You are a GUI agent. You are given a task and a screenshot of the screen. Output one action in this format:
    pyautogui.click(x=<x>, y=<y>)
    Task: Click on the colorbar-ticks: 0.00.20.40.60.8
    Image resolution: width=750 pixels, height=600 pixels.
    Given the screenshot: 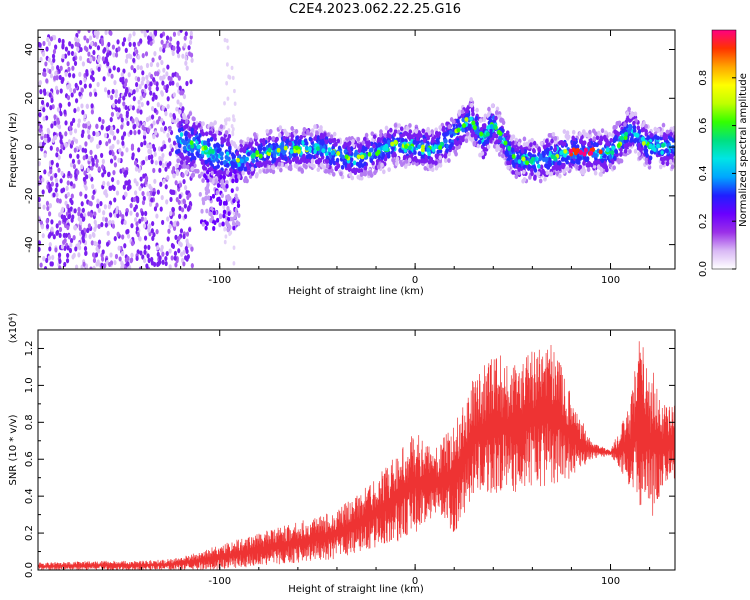 What is the action you would take?
    pyautogui.click(x=717, y=173)
    